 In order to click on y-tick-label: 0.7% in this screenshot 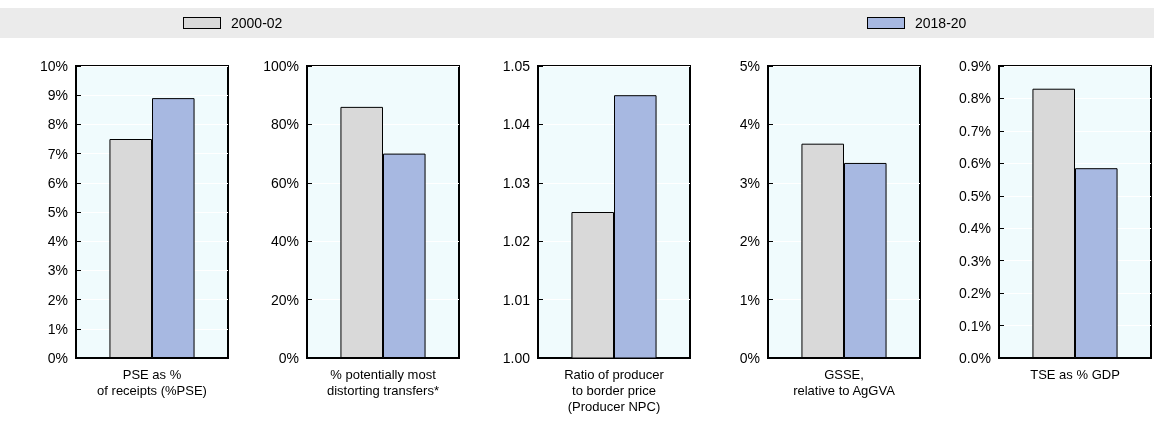, I will do `click(975, 130)`.